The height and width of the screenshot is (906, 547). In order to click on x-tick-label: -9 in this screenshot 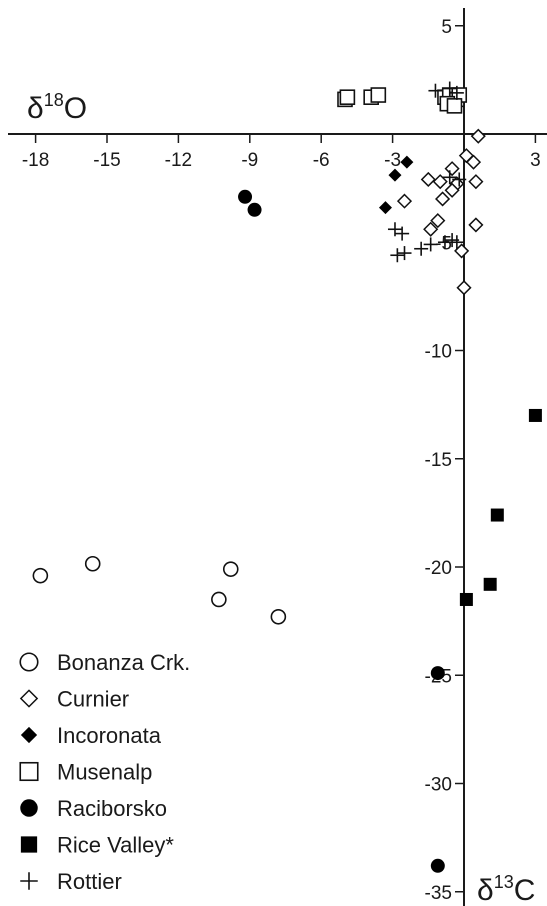, I will do `click(249, 160)`.